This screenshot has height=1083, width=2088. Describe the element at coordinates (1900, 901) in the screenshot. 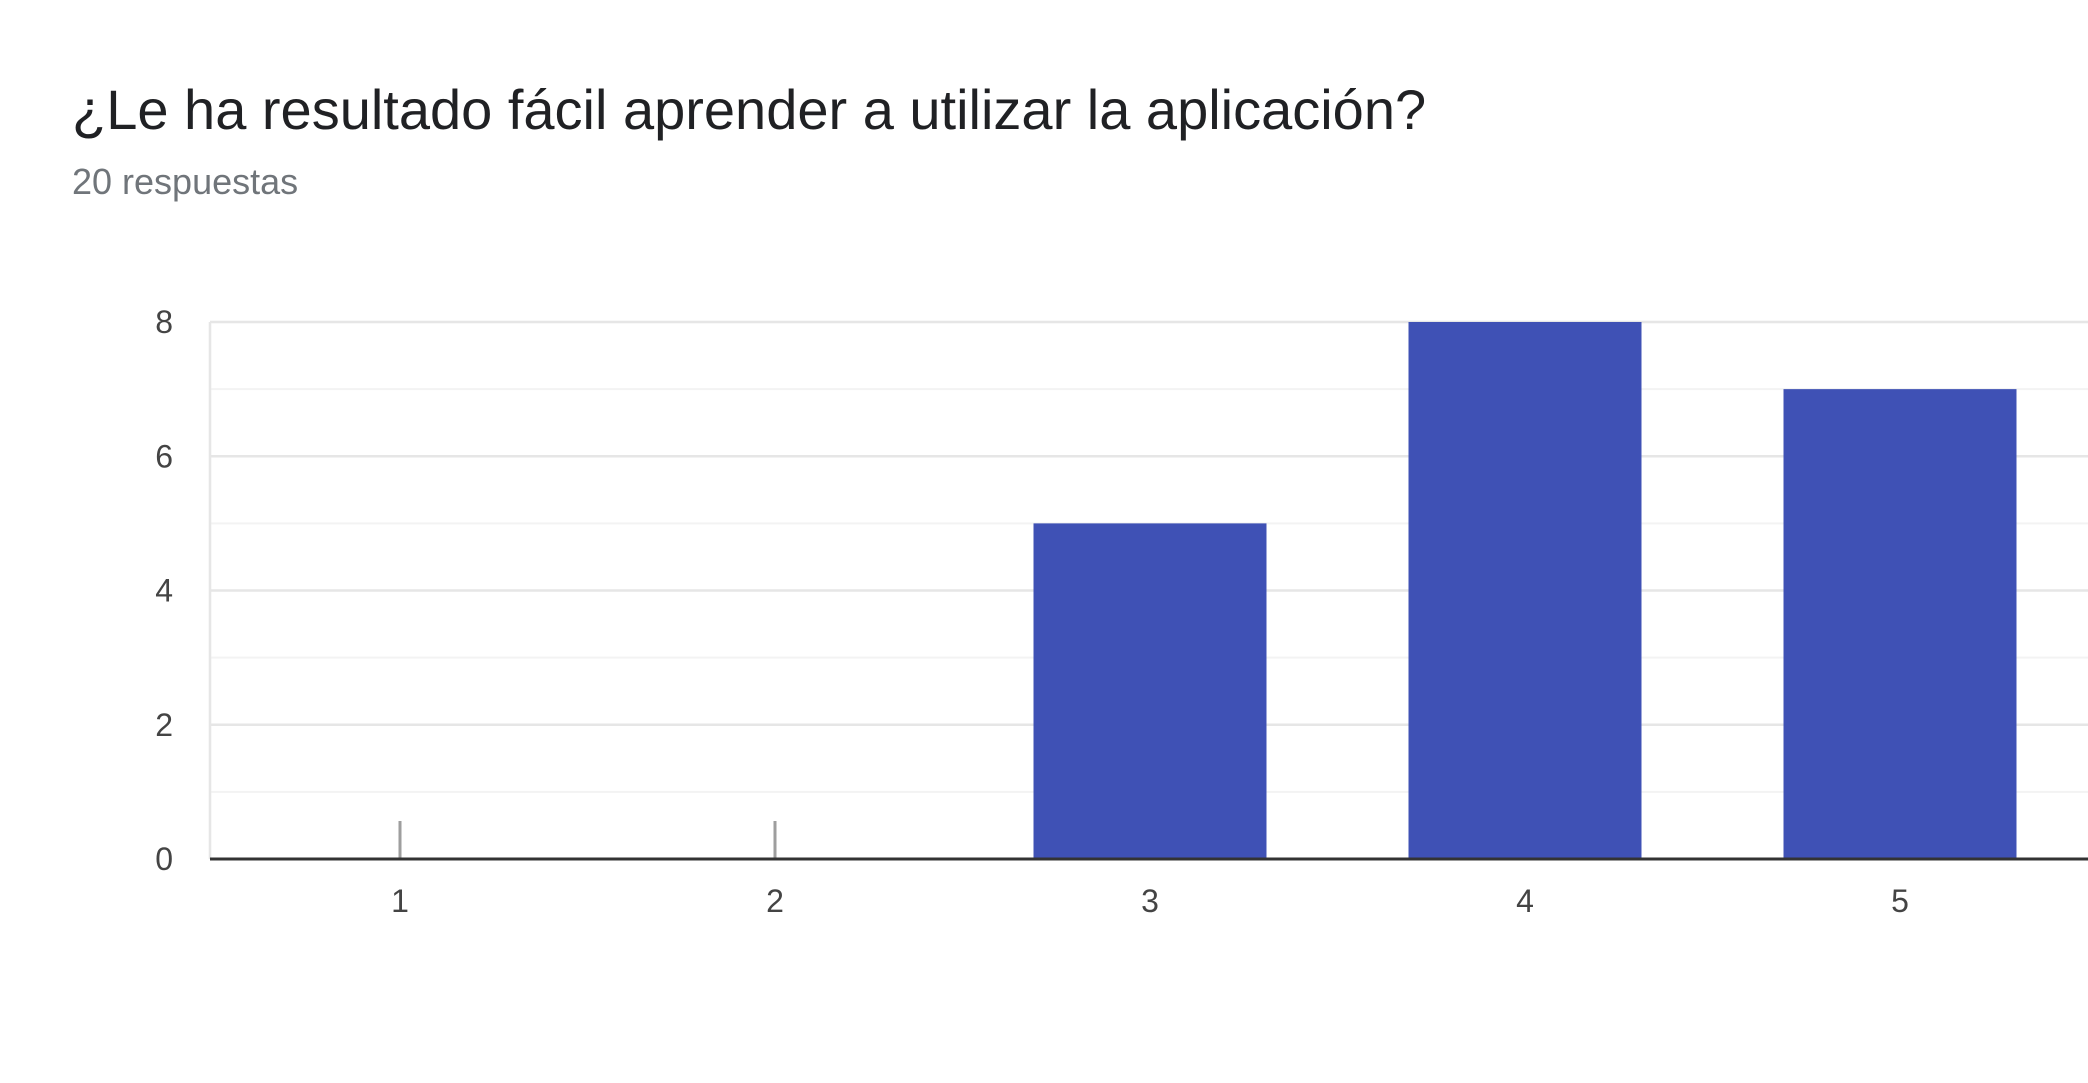

I see `x-tick-label: 5` at that location.